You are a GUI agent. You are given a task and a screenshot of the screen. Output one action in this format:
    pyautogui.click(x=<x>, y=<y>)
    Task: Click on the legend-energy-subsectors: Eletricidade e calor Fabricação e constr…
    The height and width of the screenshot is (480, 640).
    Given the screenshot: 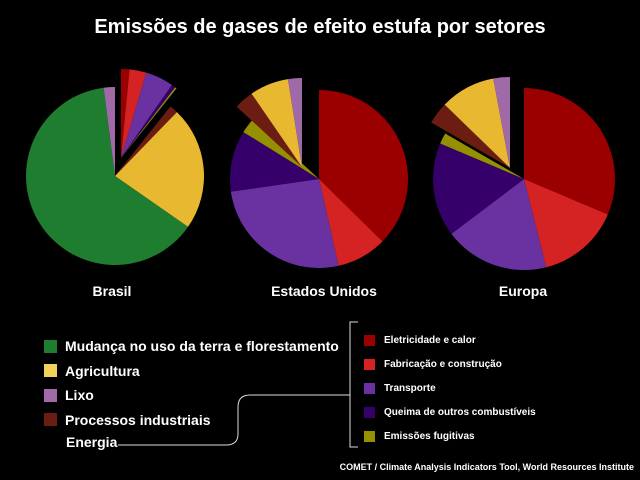 What is the action you would take?
    pyautogui.click(x=450, y=388)
    